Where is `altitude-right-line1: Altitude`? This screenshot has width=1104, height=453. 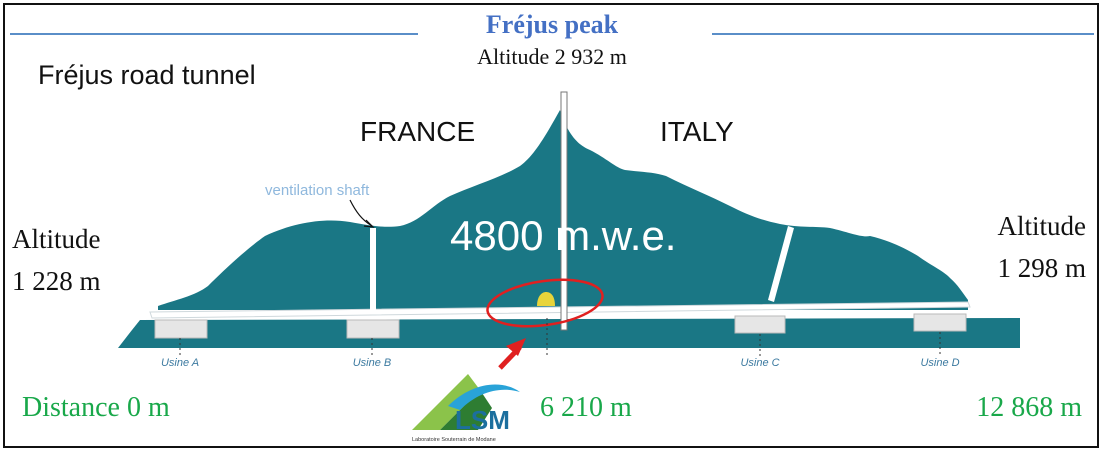
altitude-right-line1: Altitude is located at coordinates (1042, 226).